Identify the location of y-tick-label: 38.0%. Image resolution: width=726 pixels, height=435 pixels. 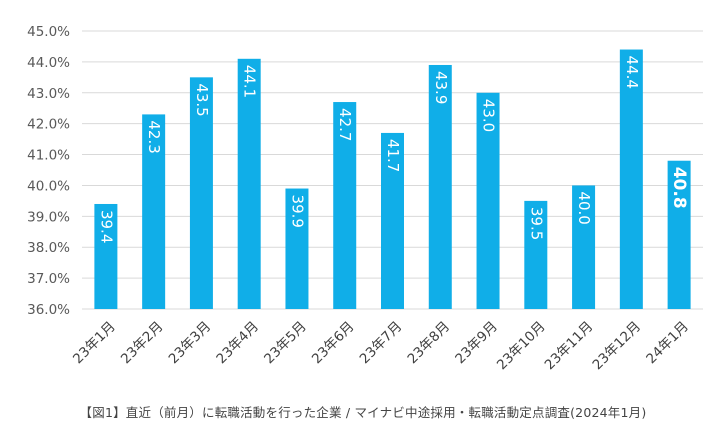
(48, 248).